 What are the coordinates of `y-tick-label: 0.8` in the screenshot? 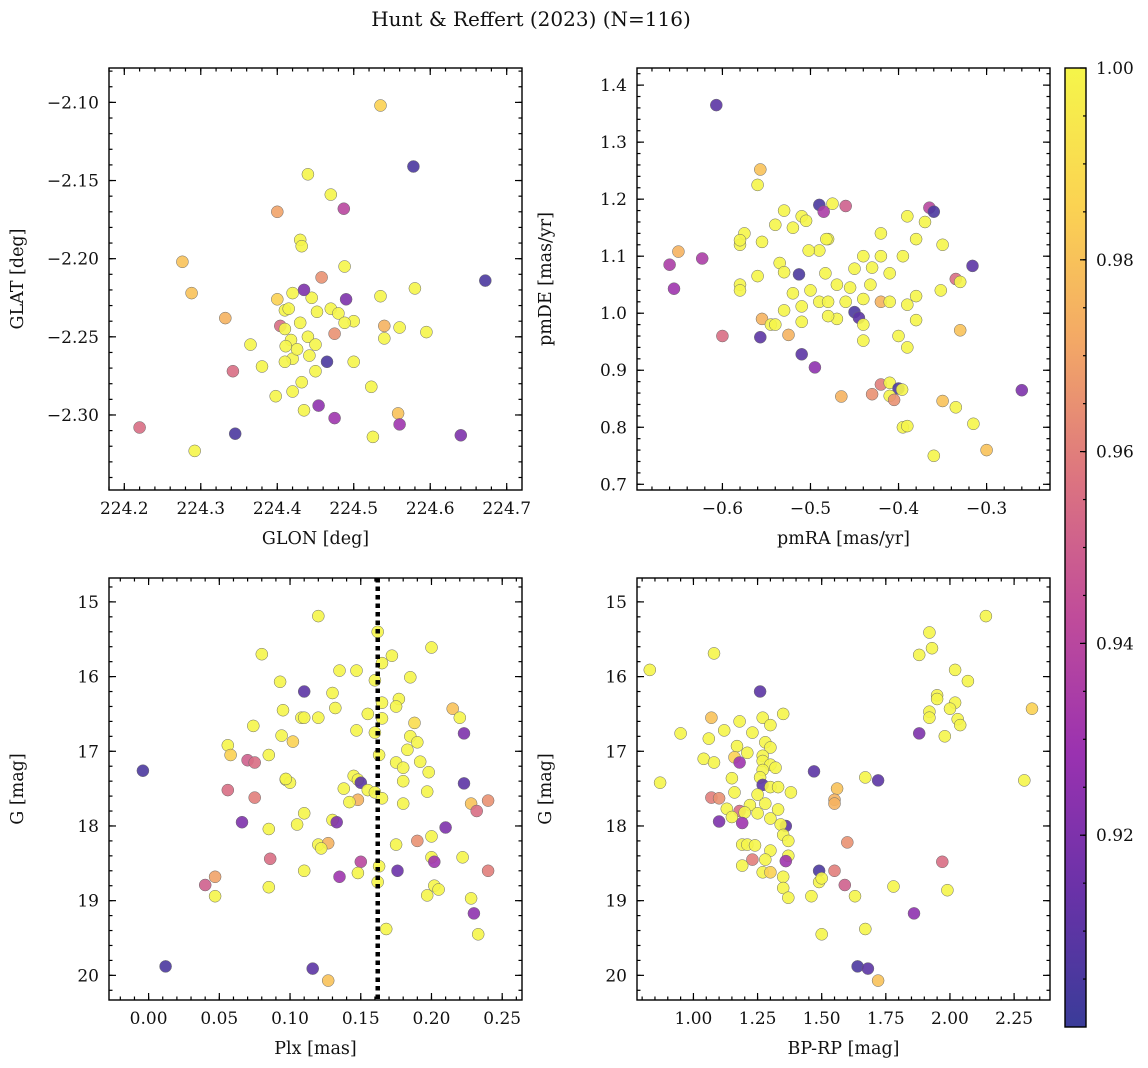 It's located at (613, 428).